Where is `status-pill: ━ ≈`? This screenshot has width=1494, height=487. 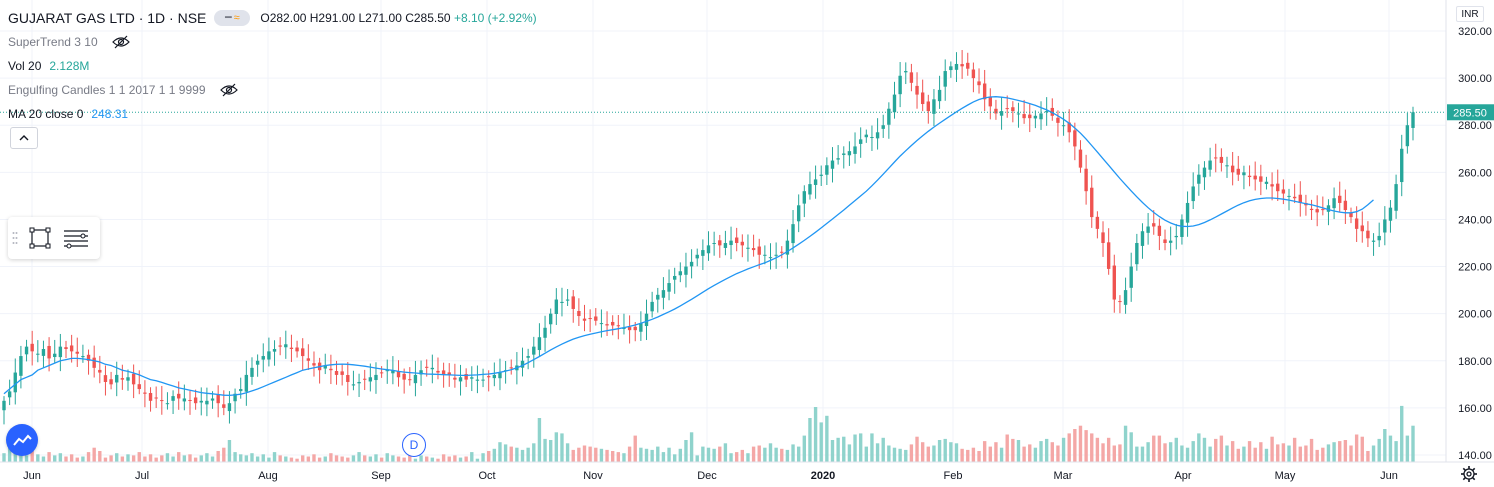
status-pill: ━ ≈ is located at coordinates (232, 18).